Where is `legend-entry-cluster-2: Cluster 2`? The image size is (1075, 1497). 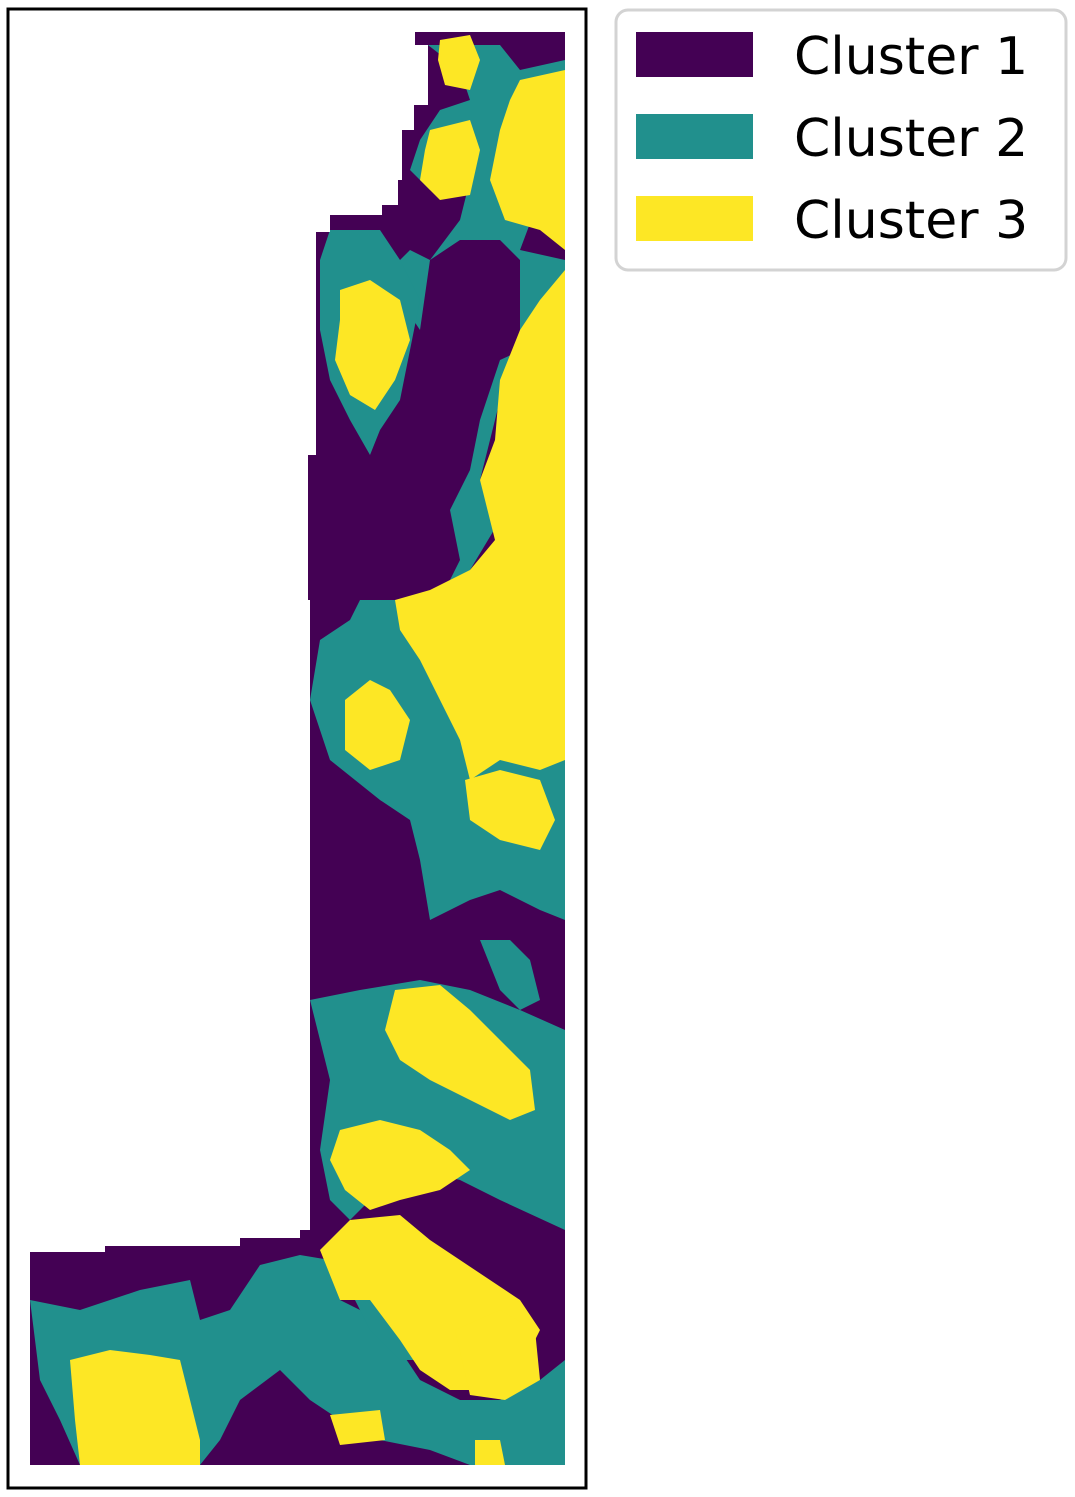
legend-entry-cluster-2: Cluster 2 is located at coordinates (832, 139).